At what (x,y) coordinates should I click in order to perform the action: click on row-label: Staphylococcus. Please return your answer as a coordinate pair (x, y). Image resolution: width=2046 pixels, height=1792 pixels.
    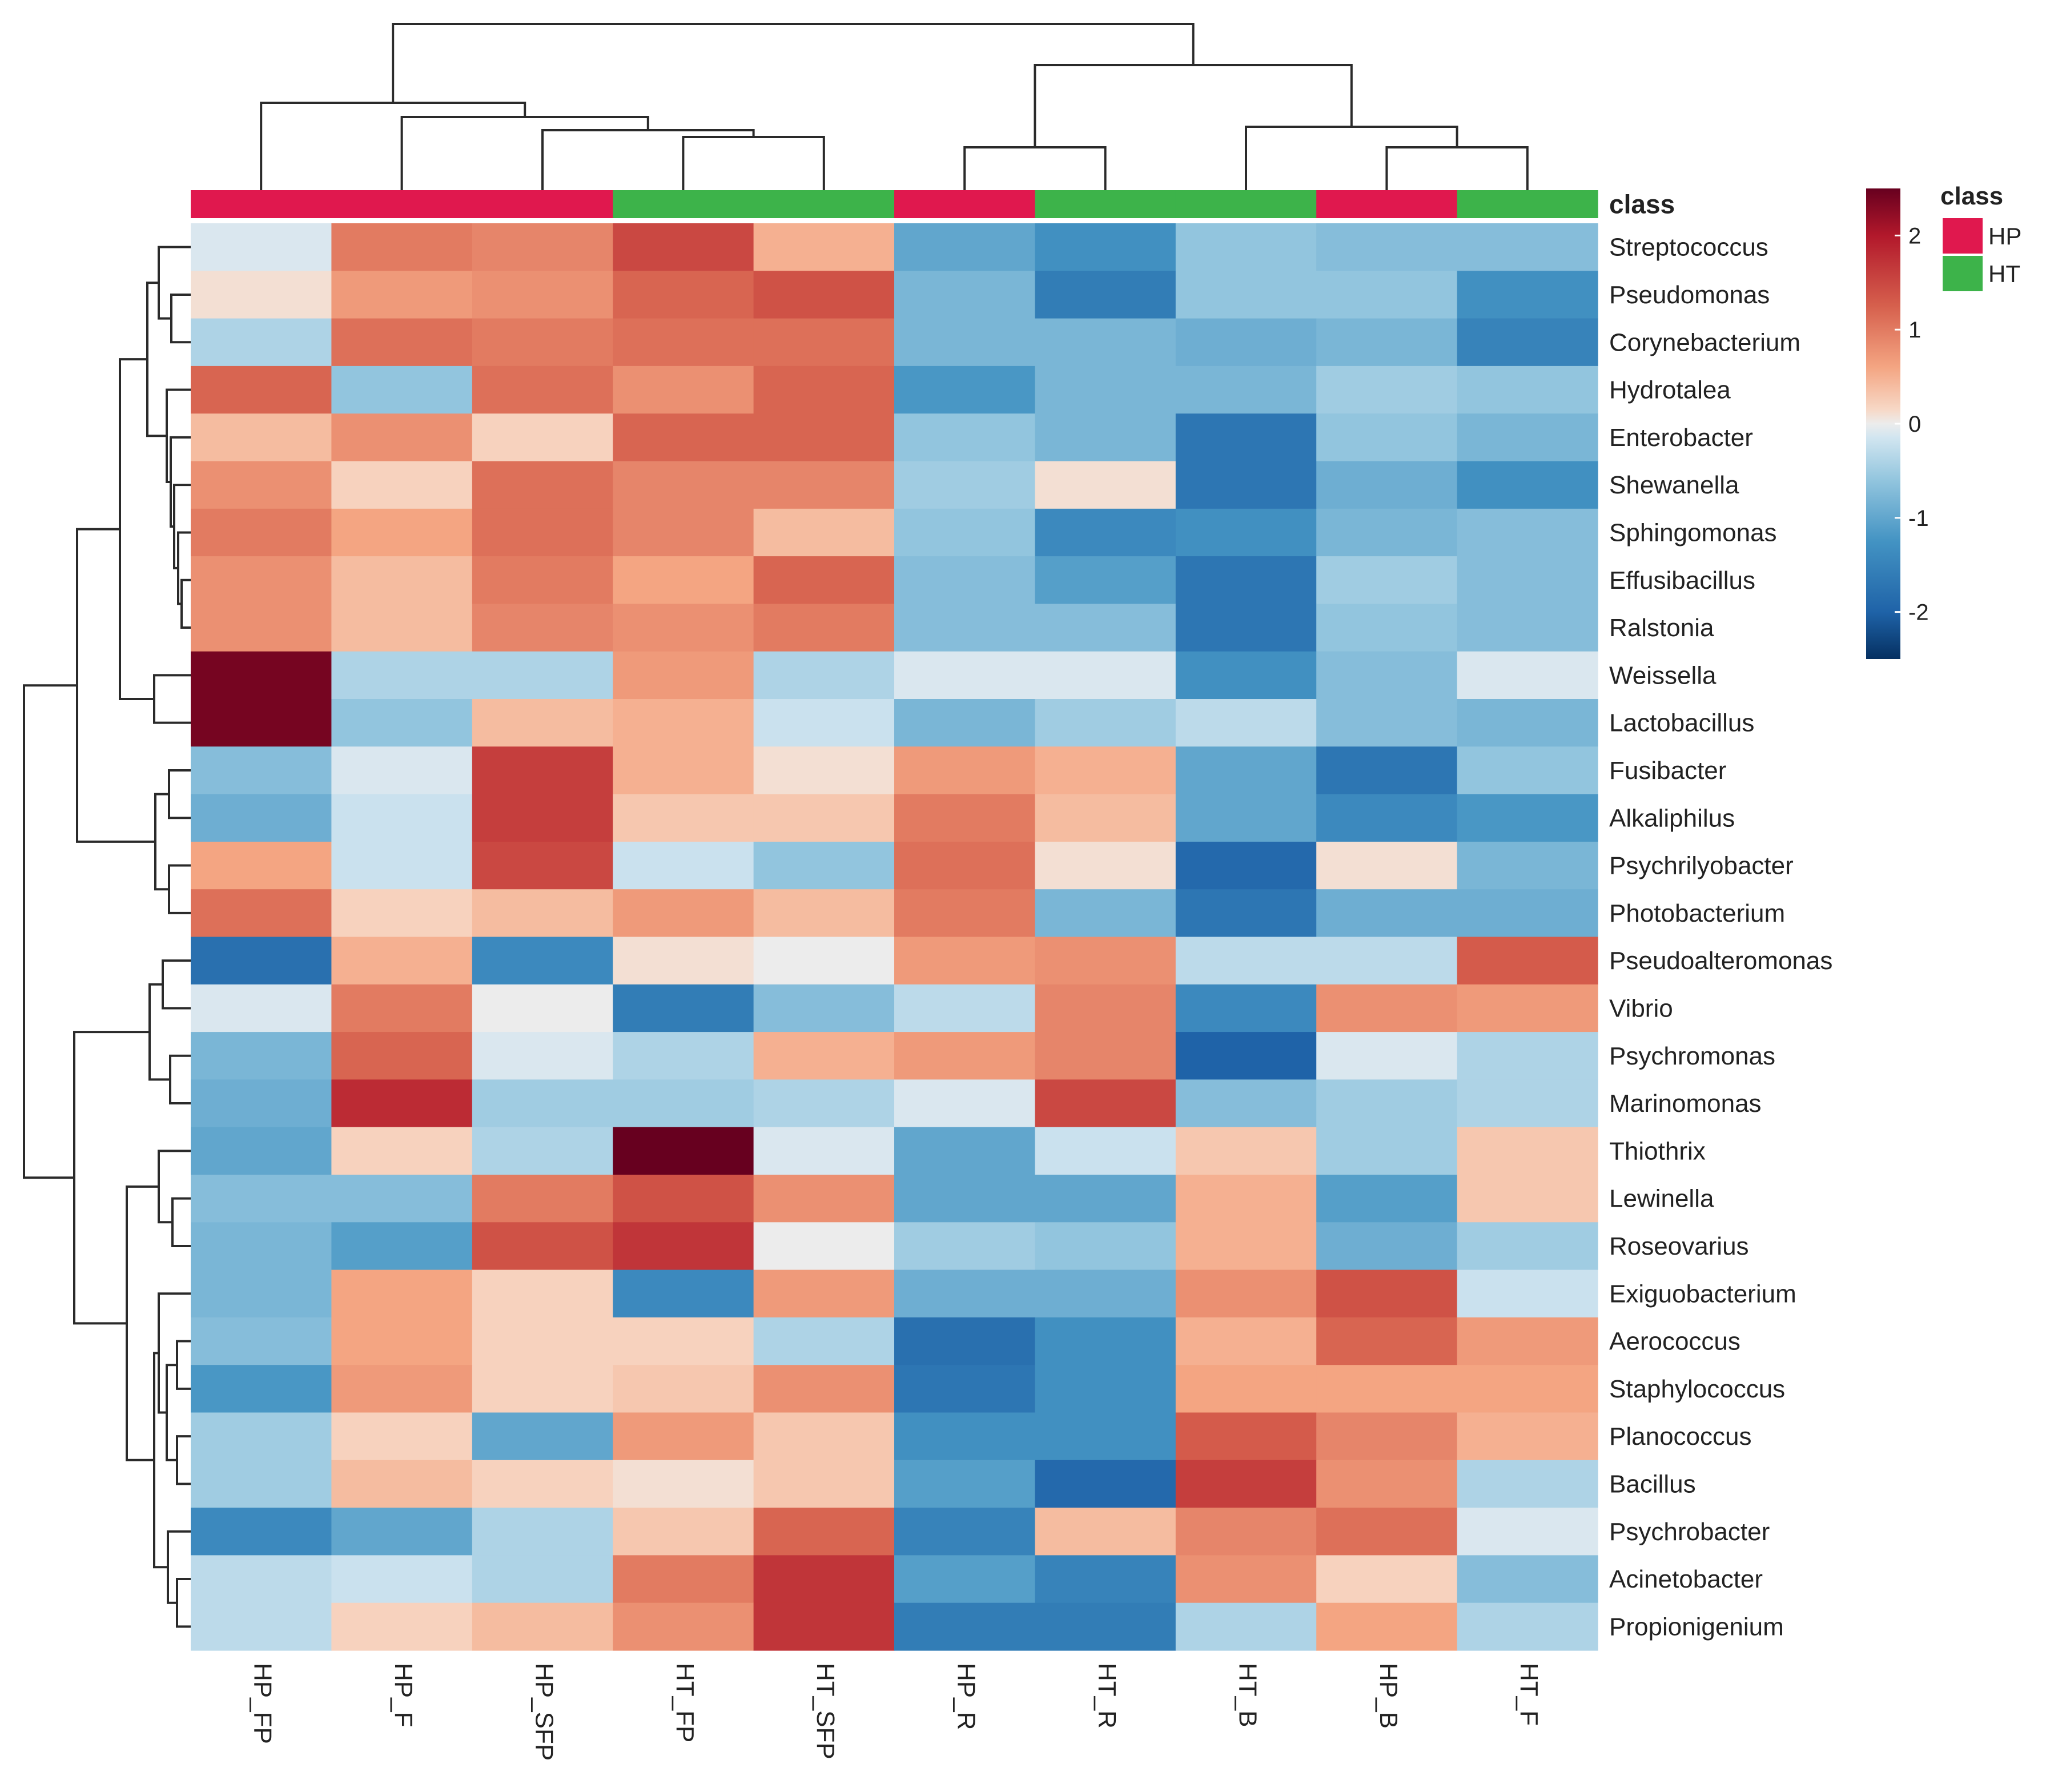
    Looking at the image, I should click on (1697, 1389).